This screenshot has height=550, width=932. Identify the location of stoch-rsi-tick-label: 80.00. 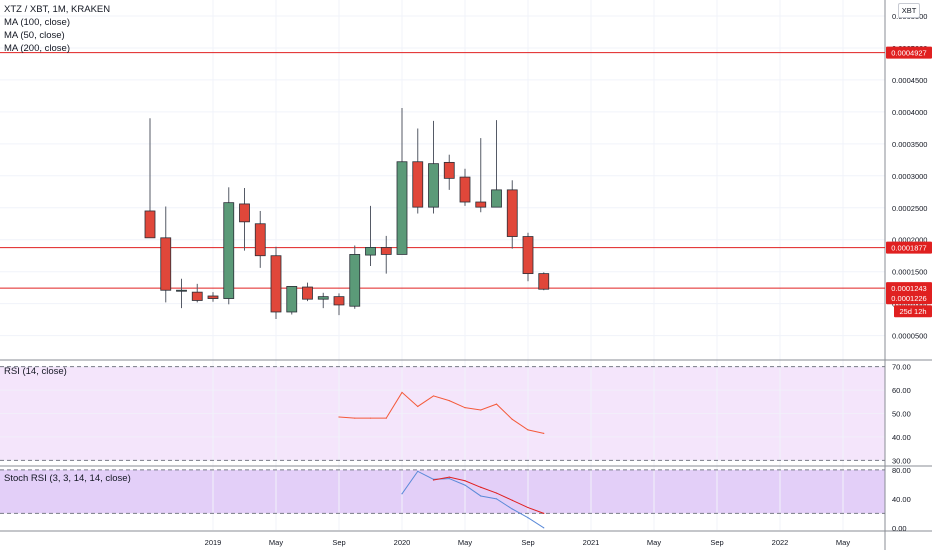
(901, 470).